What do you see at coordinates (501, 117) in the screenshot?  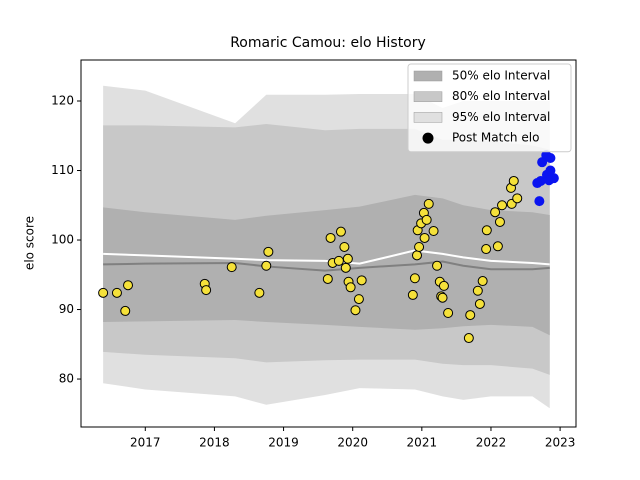 I see `legend-label: 95% elo Interval` at bounding box center [501, 117].